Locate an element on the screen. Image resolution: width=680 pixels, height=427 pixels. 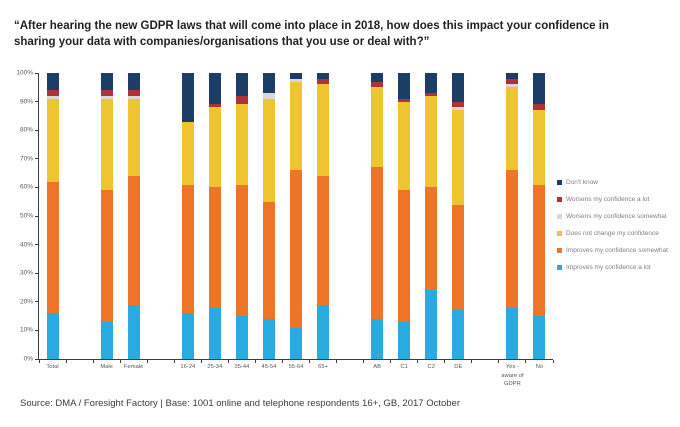
x-axis-category-label: Male is located at coordinates (106, 367).